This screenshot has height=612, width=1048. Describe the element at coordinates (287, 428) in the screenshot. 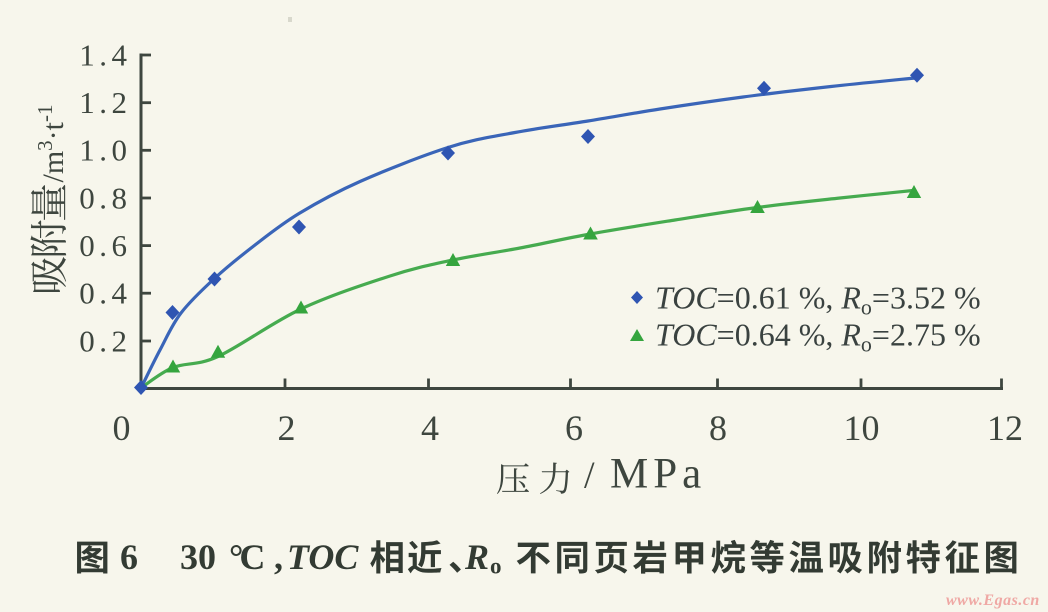

I see `svg-text: 2` at that location.